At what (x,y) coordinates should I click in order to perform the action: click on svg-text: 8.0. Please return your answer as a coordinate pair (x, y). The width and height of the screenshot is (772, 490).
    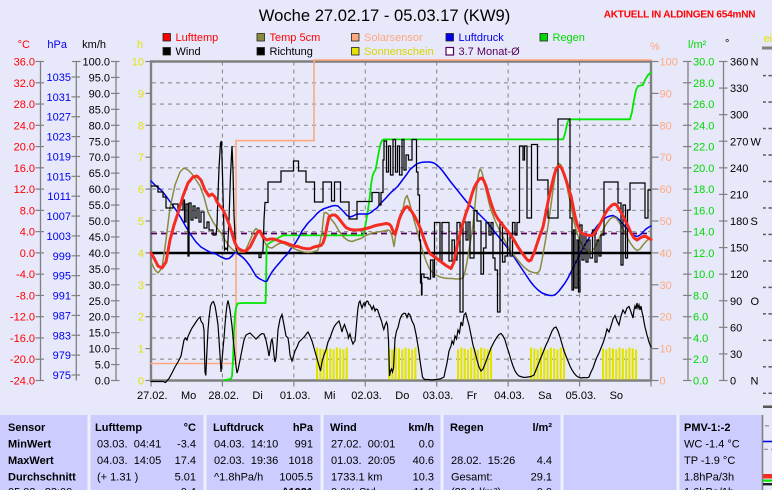
    Looking at the image, I should click on (27, 211).